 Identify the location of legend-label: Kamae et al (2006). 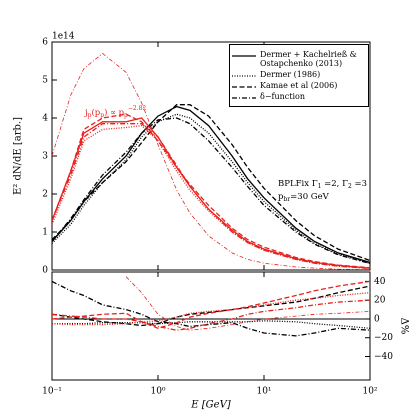
(299, 85).